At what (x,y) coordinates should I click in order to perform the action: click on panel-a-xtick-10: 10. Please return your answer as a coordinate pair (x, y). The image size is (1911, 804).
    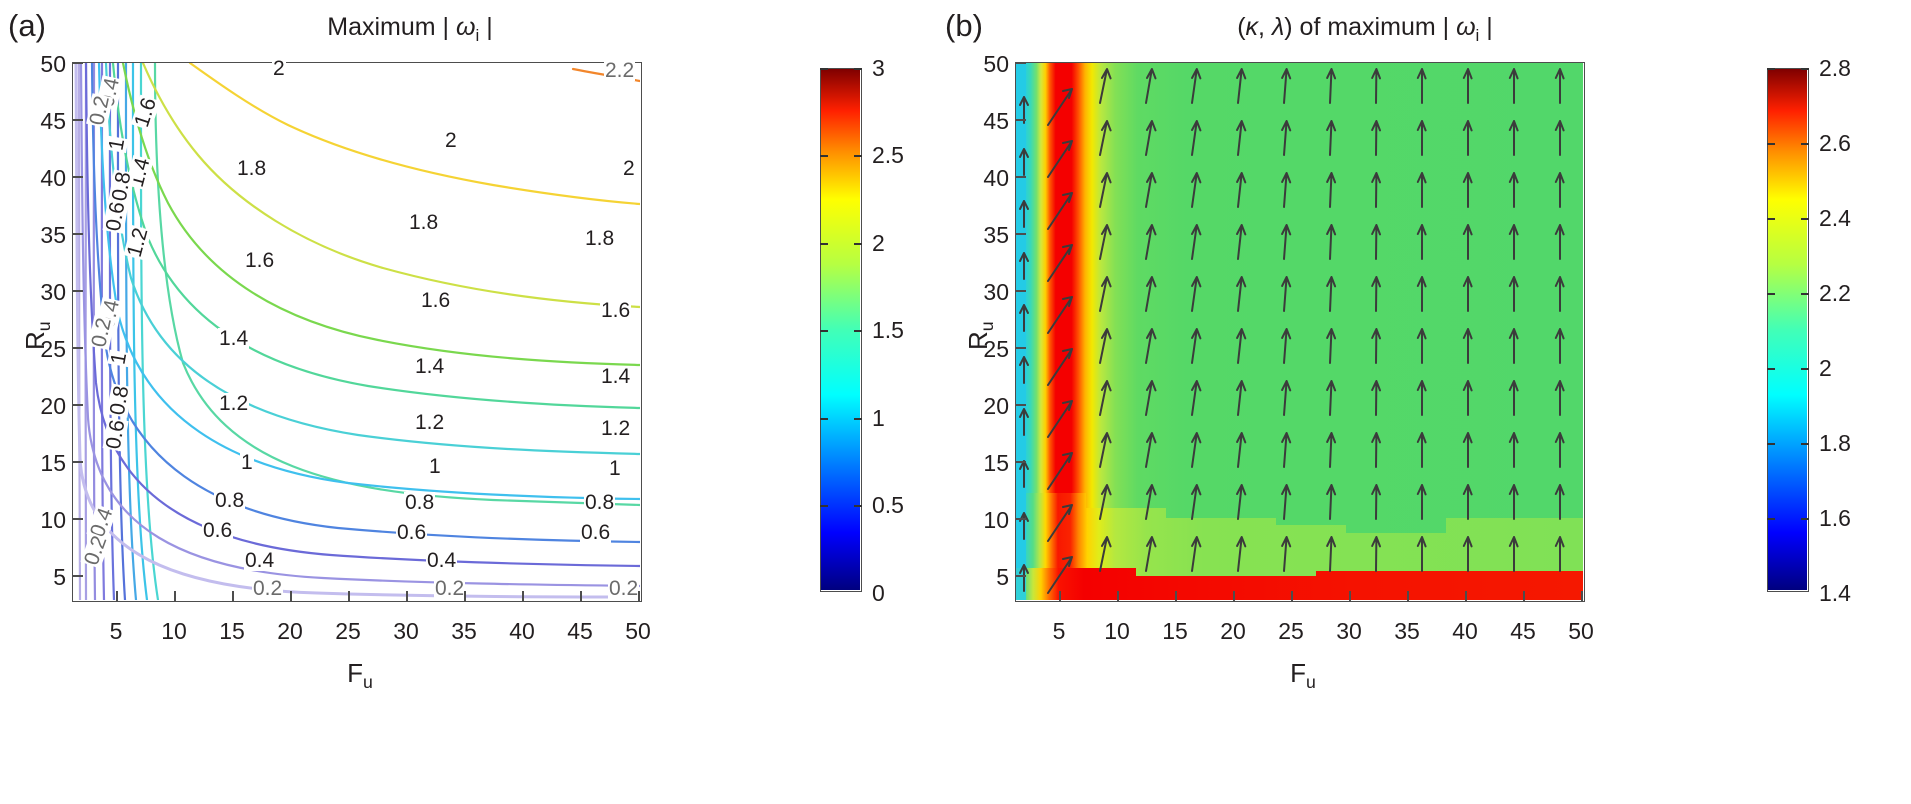
    Looking at the image, I should click on (174, 631).